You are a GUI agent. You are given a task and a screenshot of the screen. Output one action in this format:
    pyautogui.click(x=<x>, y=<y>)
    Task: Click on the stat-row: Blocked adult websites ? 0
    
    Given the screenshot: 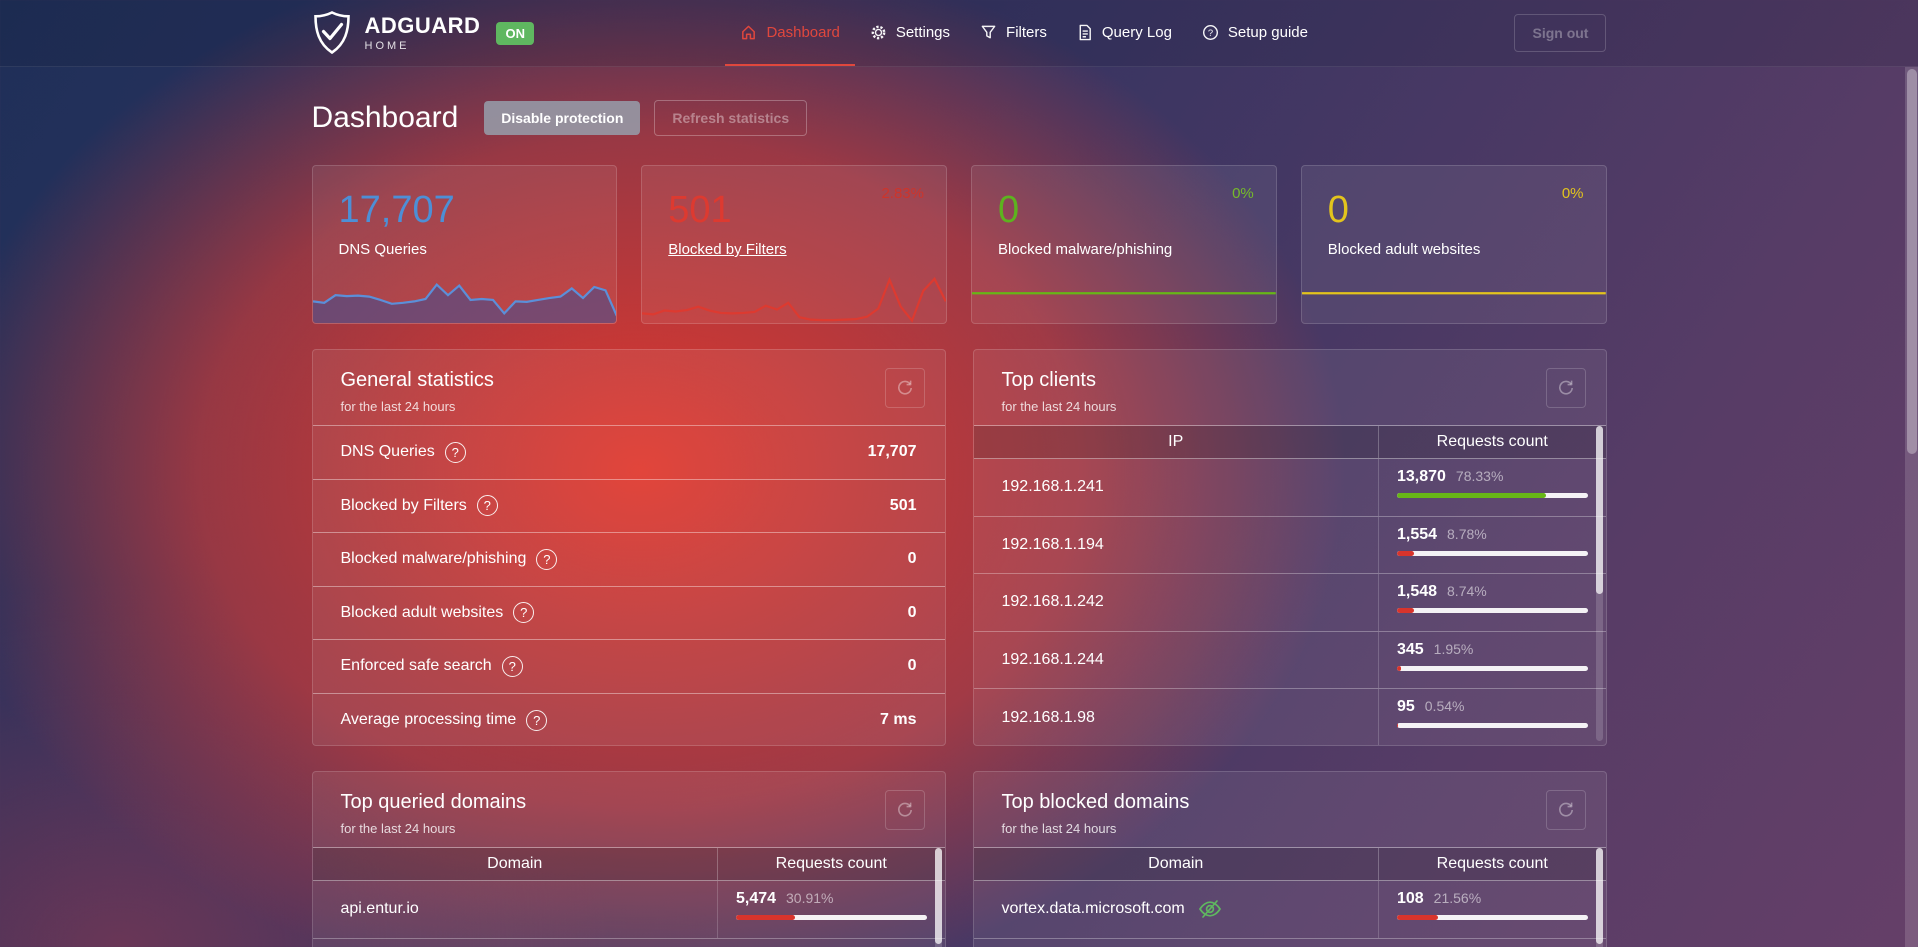 What is the action you would take?
    pyautogui.click(x=628, y=613)
    